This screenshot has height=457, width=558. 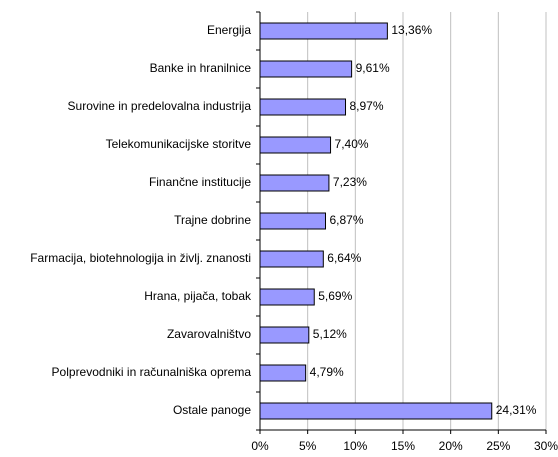 I want to click on data-label: 7,40%, so click(x=352, y=144).